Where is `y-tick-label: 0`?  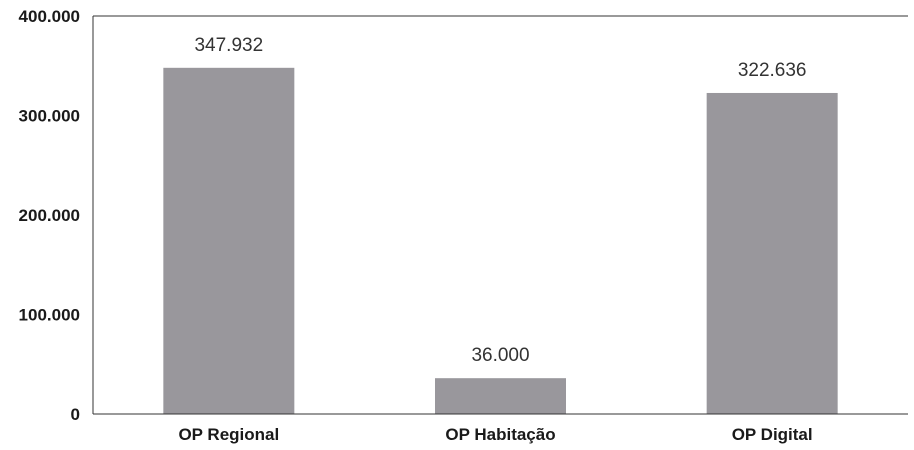
y-tick-label: 0 is located at coordinates (75, 414).